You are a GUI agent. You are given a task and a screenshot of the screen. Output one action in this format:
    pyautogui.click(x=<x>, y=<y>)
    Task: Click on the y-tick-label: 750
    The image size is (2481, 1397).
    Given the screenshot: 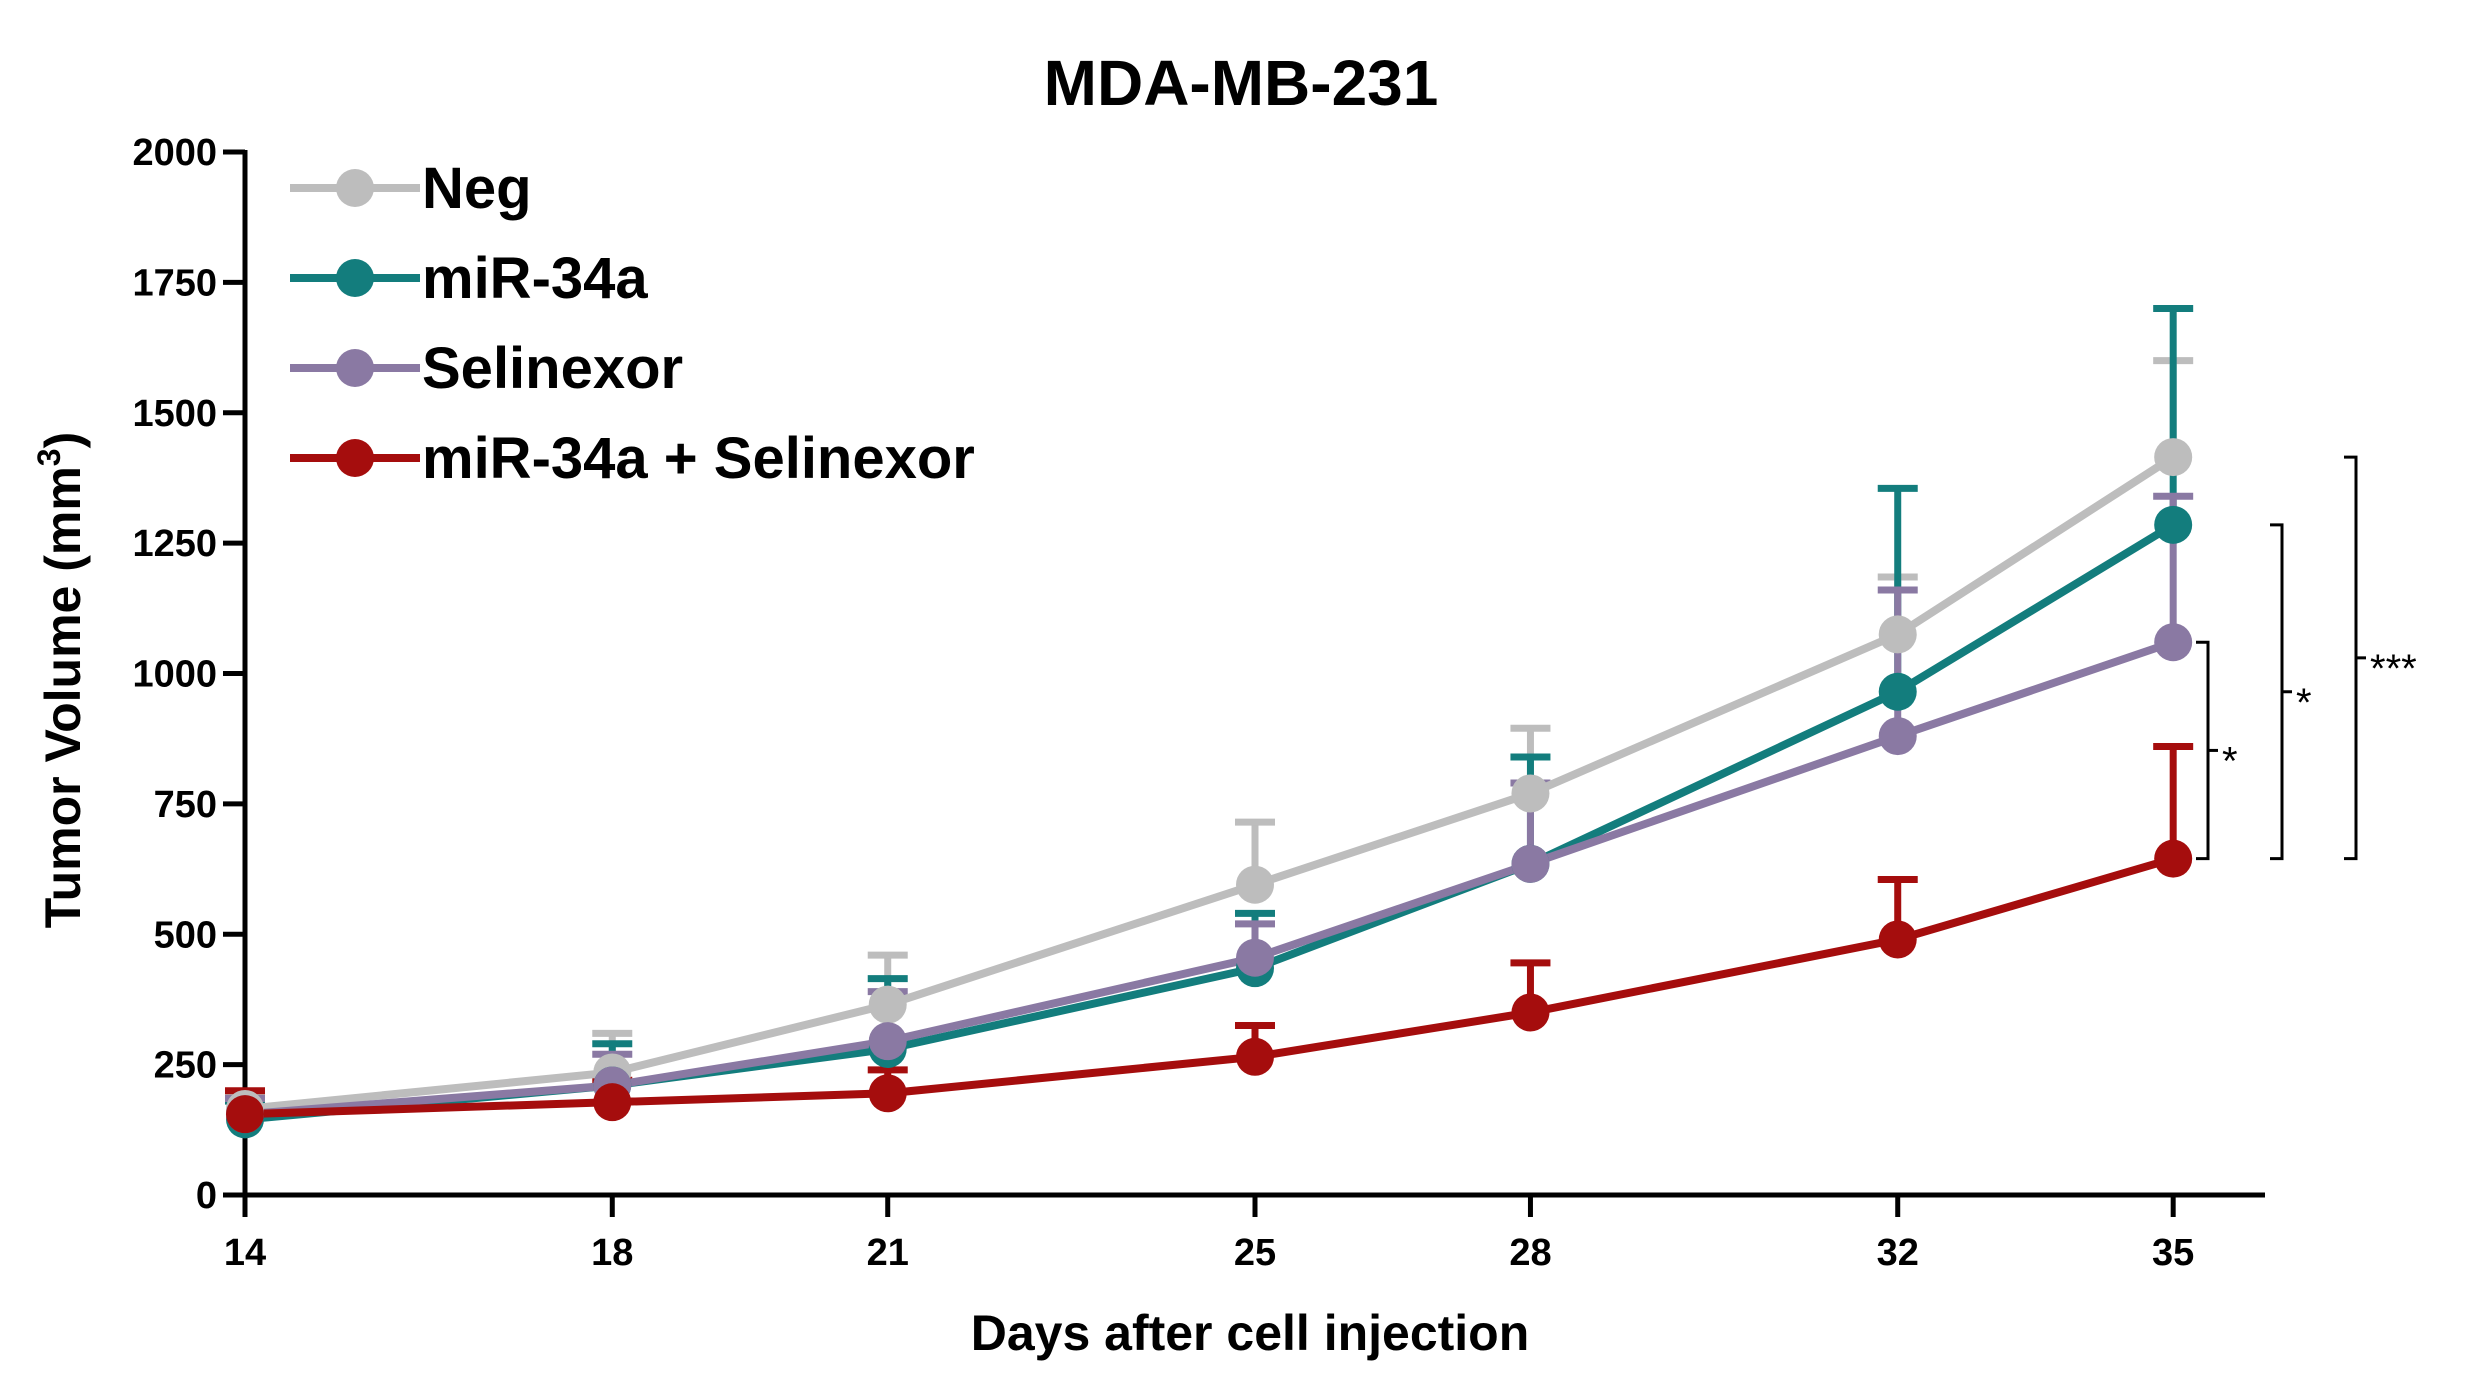 What is the action you would take?
    pyautogui.click(x=185, y=805)
    